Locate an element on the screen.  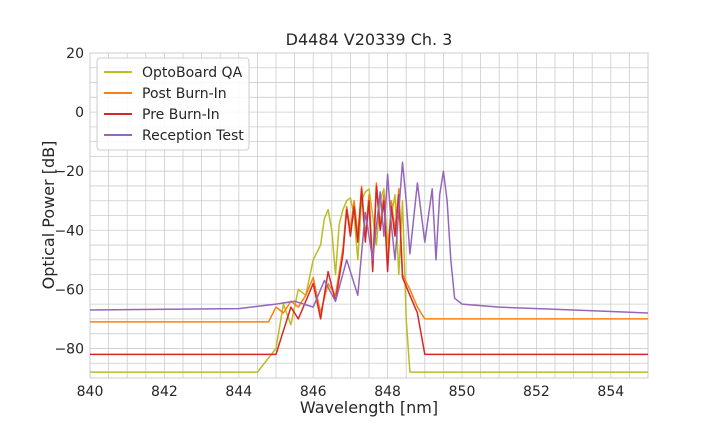
legend-box is located at coordinates (173, 104).